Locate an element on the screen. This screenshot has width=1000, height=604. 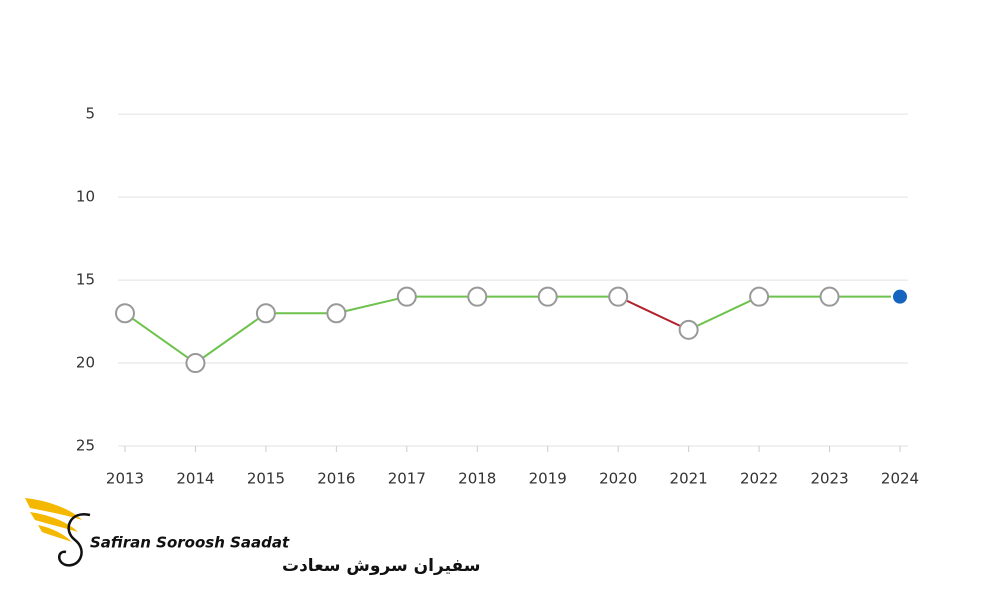
x-tick-label: 2024 is located at coordinates (900, 479).